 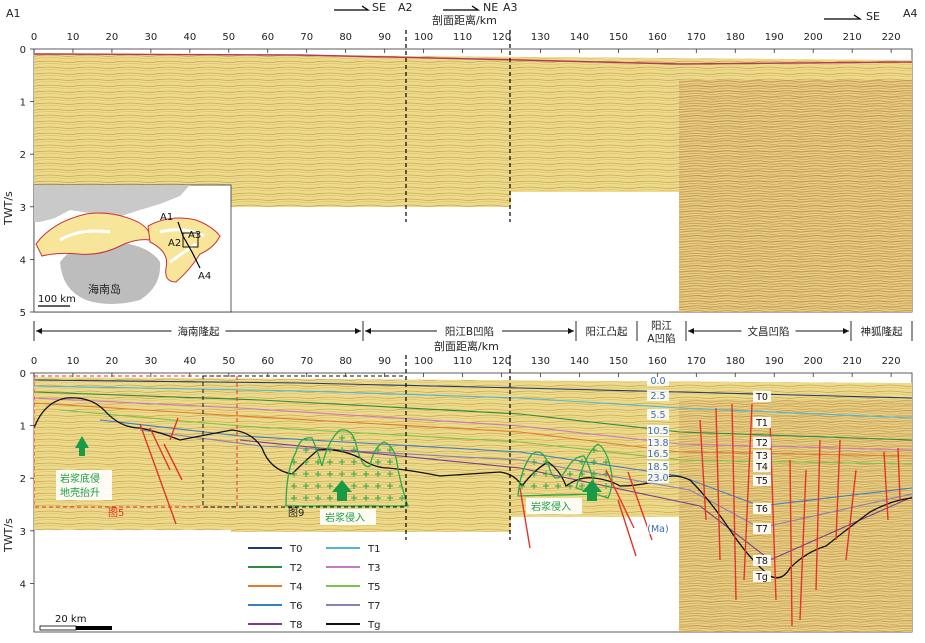 What do you see at coordinates (23, 427) in the screenshot?
I see `y-tick-label: 1` at bounding box center [23, 427].